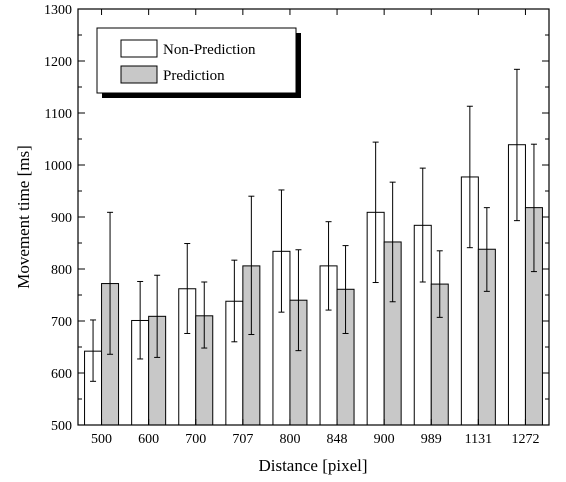  What do you see at coordinates (23, 217) in the screenshot?
I see `y-axis-title: Movement time [ms]` at bounding box center [23, 217].